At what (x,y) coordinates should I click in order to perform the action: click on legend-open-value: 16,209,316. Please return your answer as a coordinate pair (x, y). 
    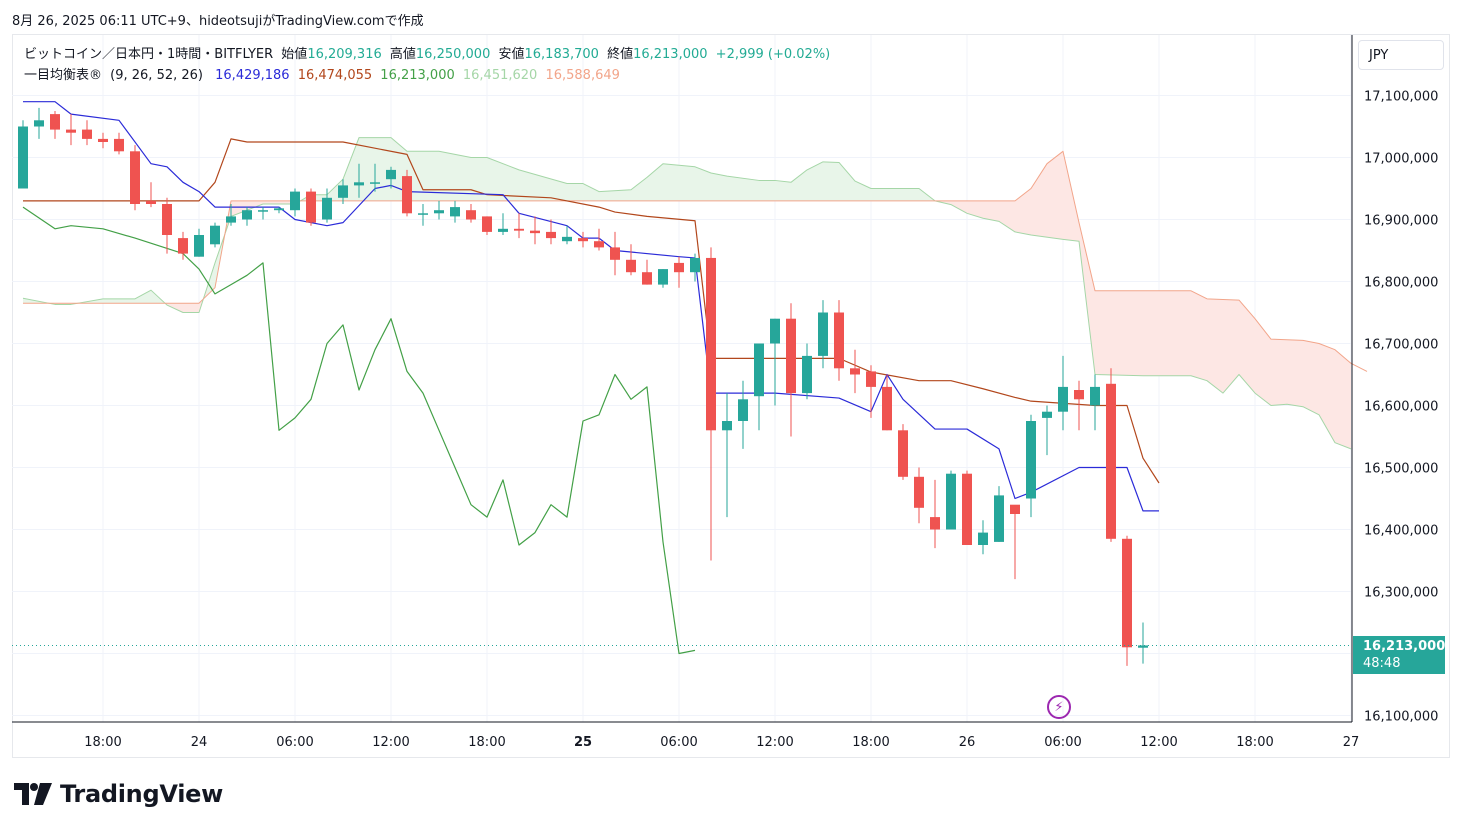
    Looking at the image, I should click on (344, 54).